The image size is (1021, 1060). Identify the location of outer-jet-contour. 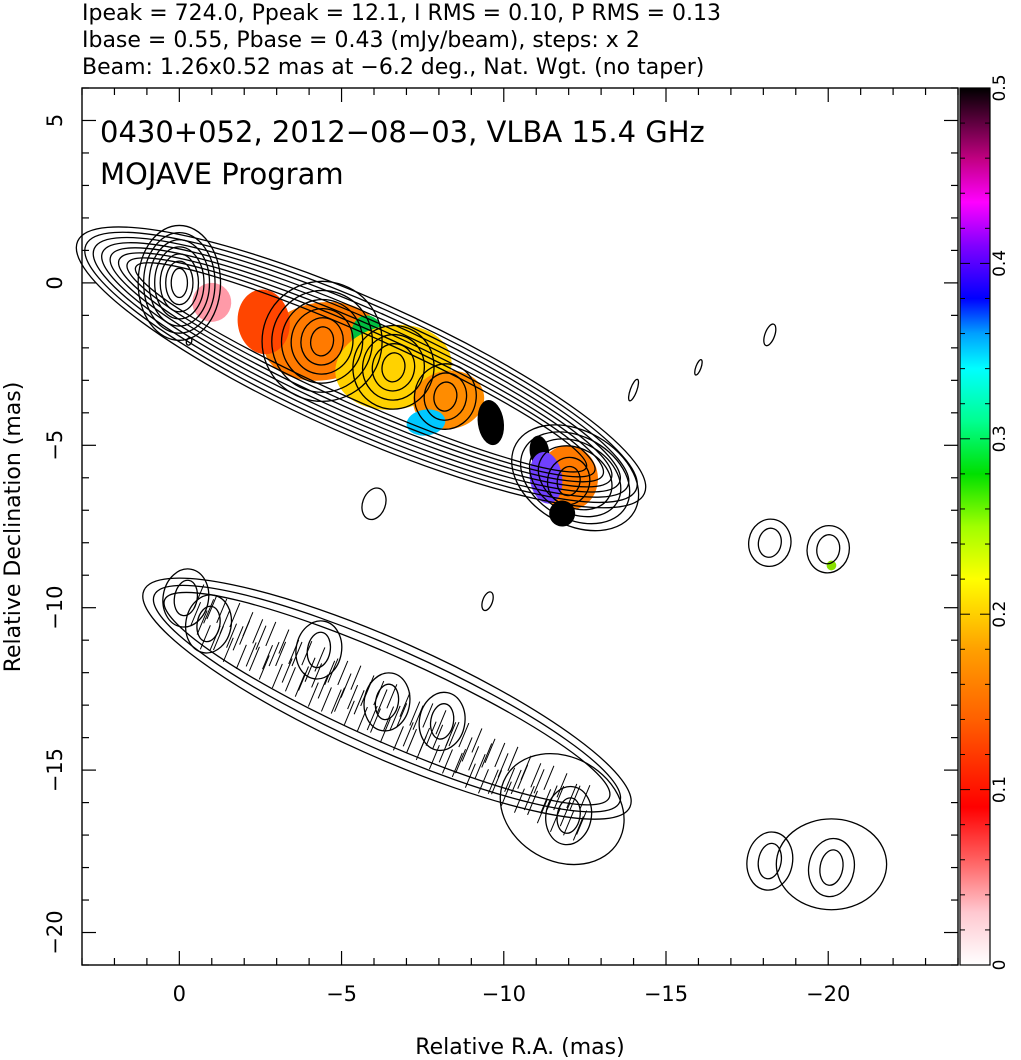
(575, 478).